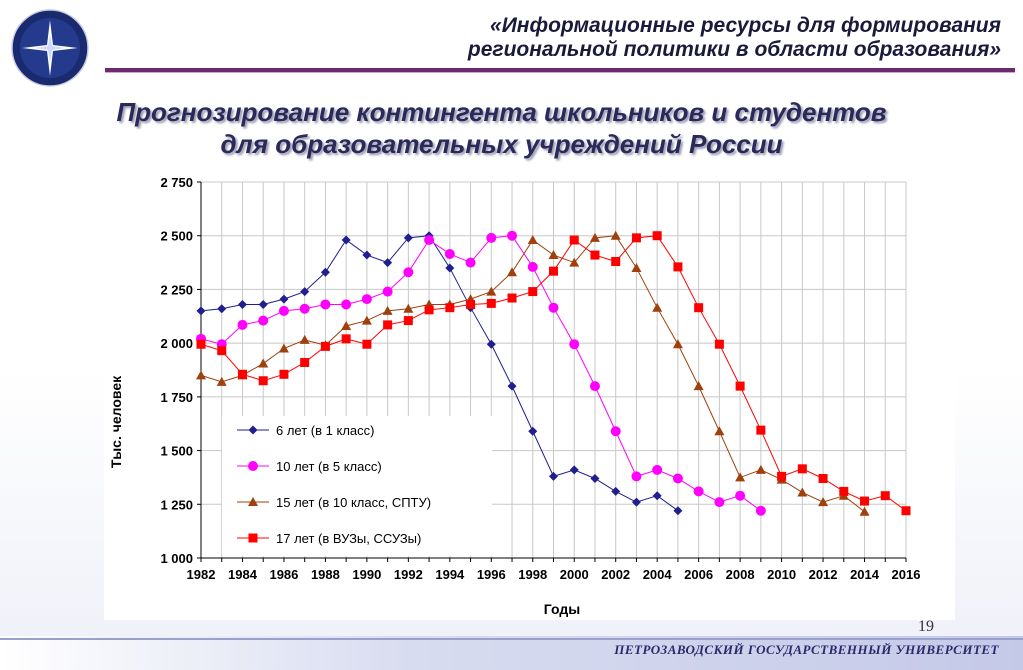 The image size is (1023, 670). Describe the element at coordinates (560, 70) in the screenshot. I see `header-divider` at that location.